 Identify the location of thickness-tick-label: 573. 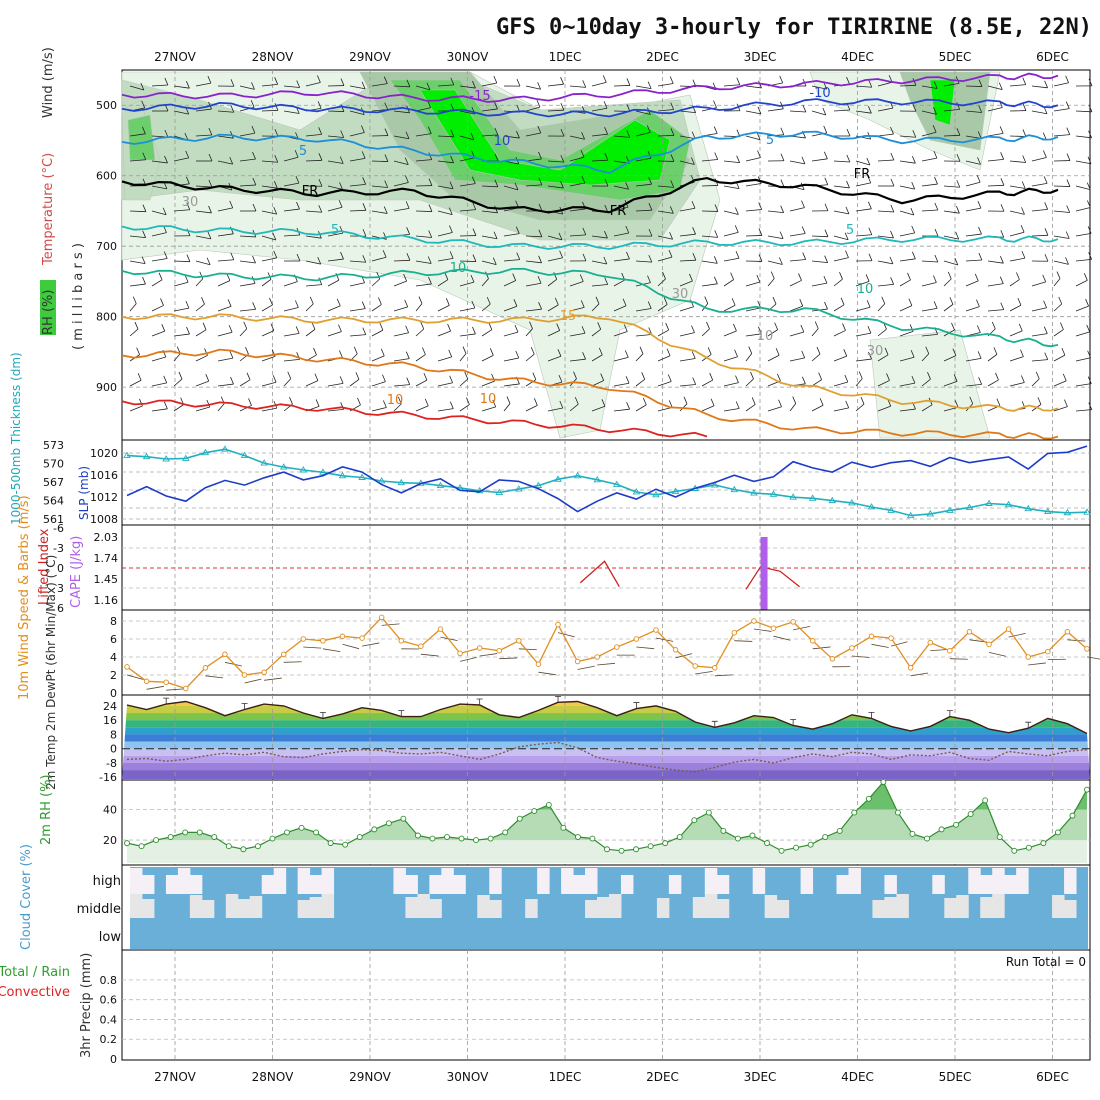
(53, 445).